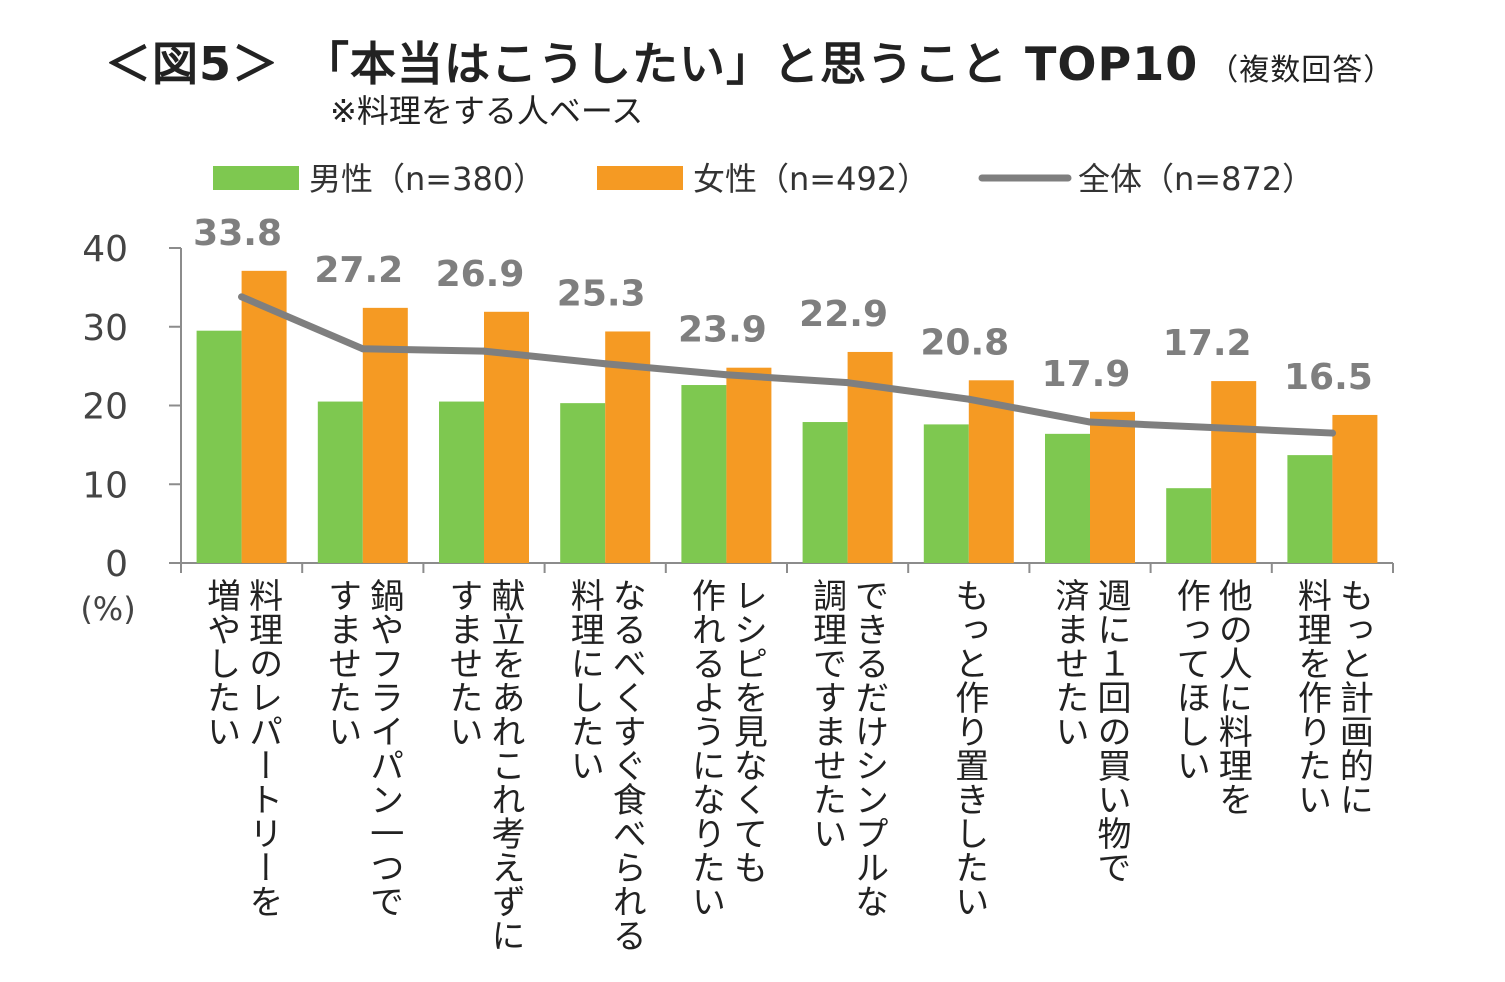 Image resolution: width=1505 pixels, height=982 pixels. Describe the element at coordinates (1086, 374) in the screenshot. I see `data-label-total: 17.9` at that location.